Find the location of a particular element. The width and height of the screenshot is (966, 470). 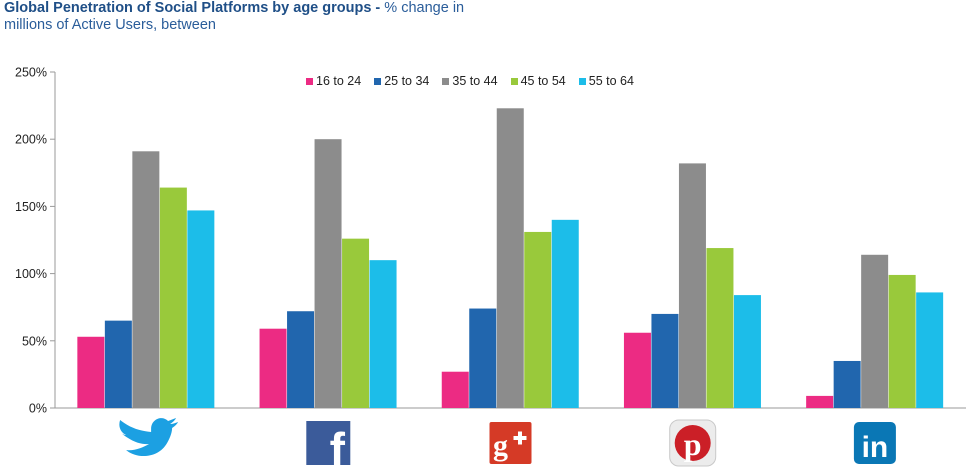

legend-label: 45 to 54 is located at coordinates (543, 81).